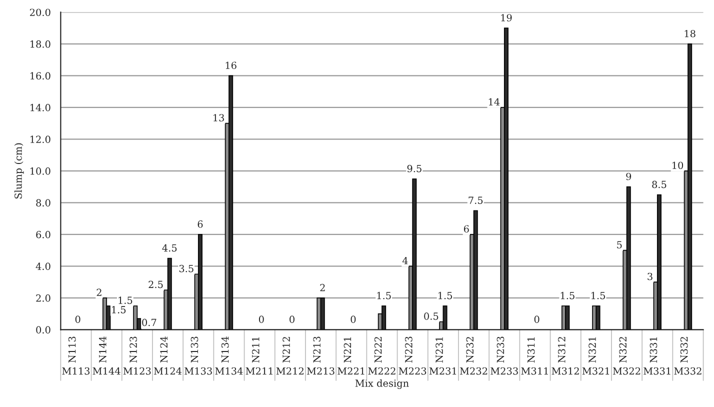  Describe the element at coordinates (19, 171) in the screenshot. I see `y-axis-title: Slump (cm)` at that location.